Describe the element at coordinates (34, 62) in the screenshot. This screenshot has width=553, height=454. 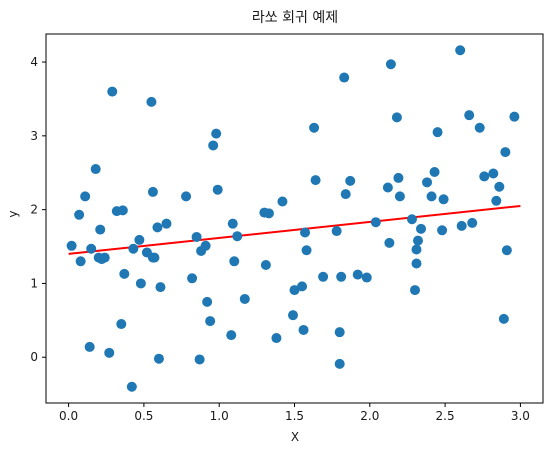
I see `y-tick-label: 4` at that location.